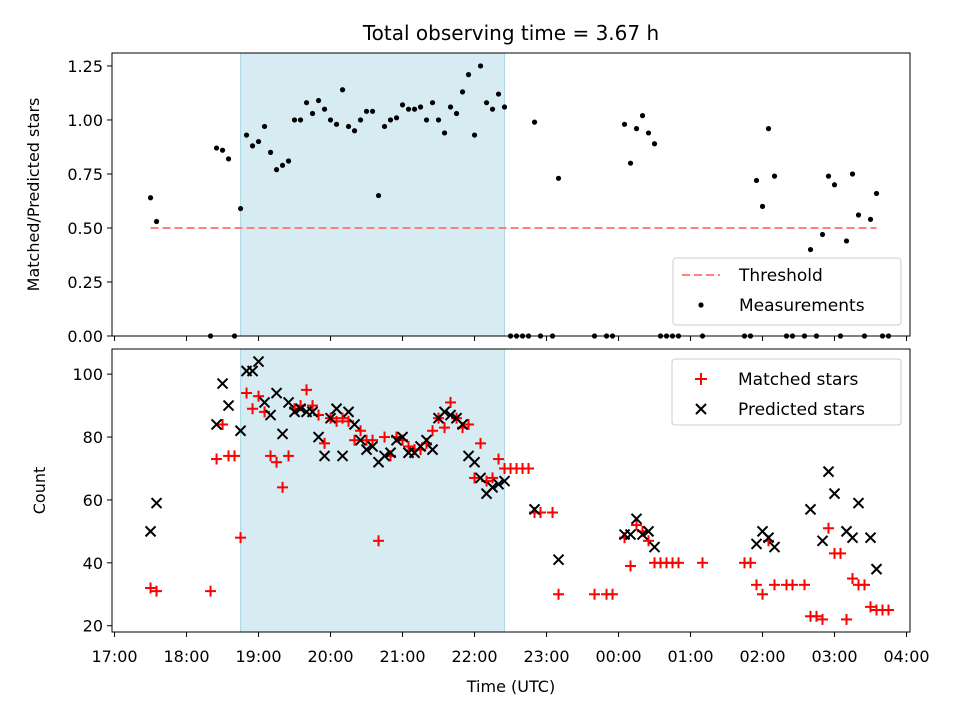  I want to click on ratio-legend: Threshold Measurements, so click(787, 291).